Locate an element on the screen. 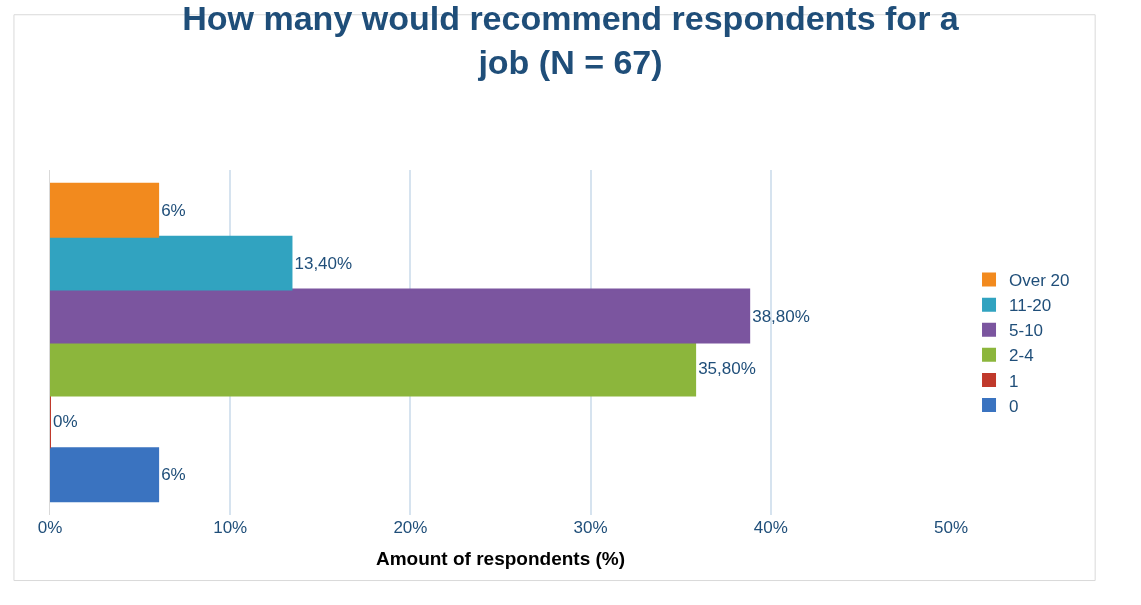 The height and width of the screenshot is (605, 1141). legend-label: 0 is located at coordinates (1014, 406).